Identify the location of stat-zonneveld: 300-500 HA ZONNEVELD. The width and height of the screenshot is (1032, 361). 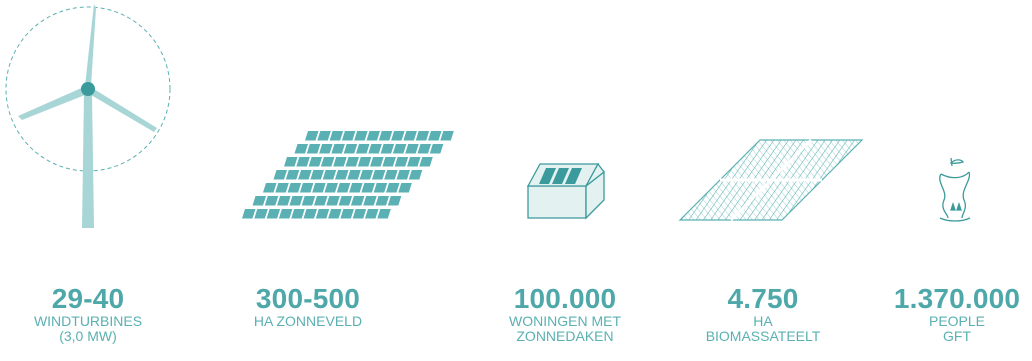
(308, 306).